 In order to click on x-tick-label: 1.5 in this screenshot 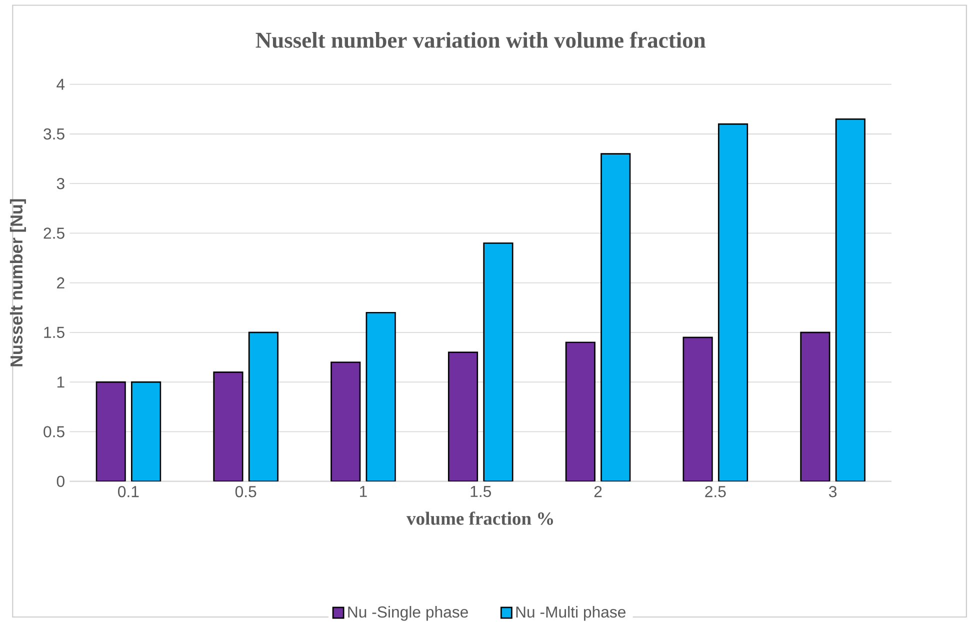, I will do `click(480, 491)`.